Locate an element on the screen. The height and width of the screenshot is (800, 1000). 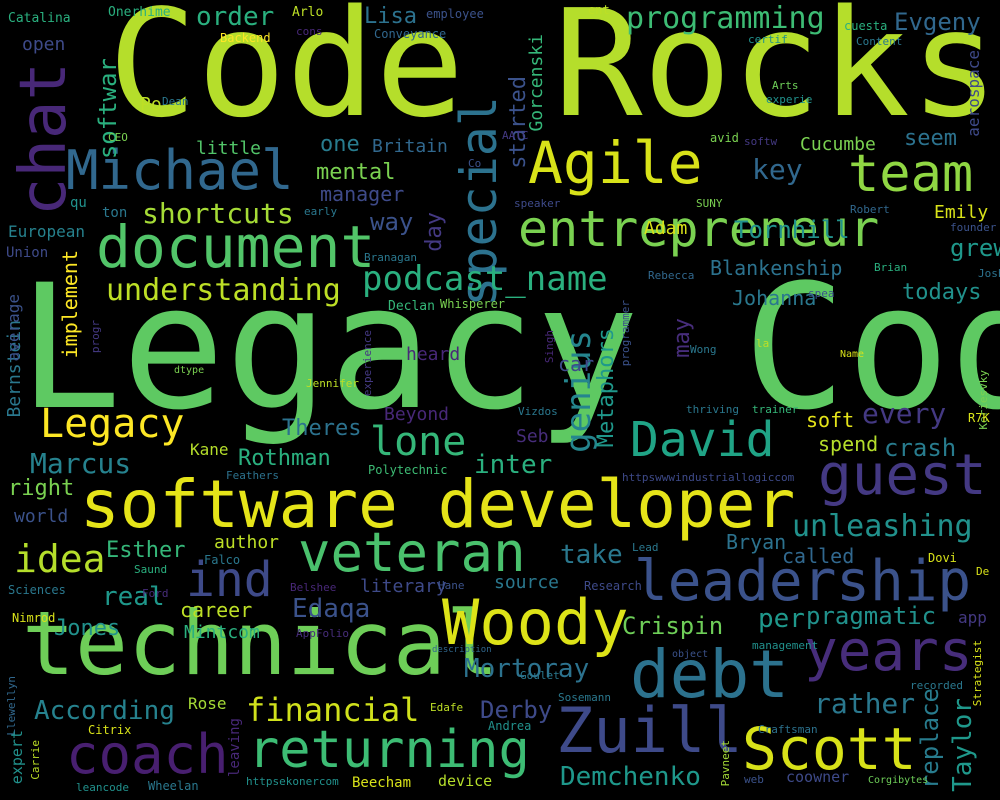
word: Demchenko is located at coordinates (630, 777).